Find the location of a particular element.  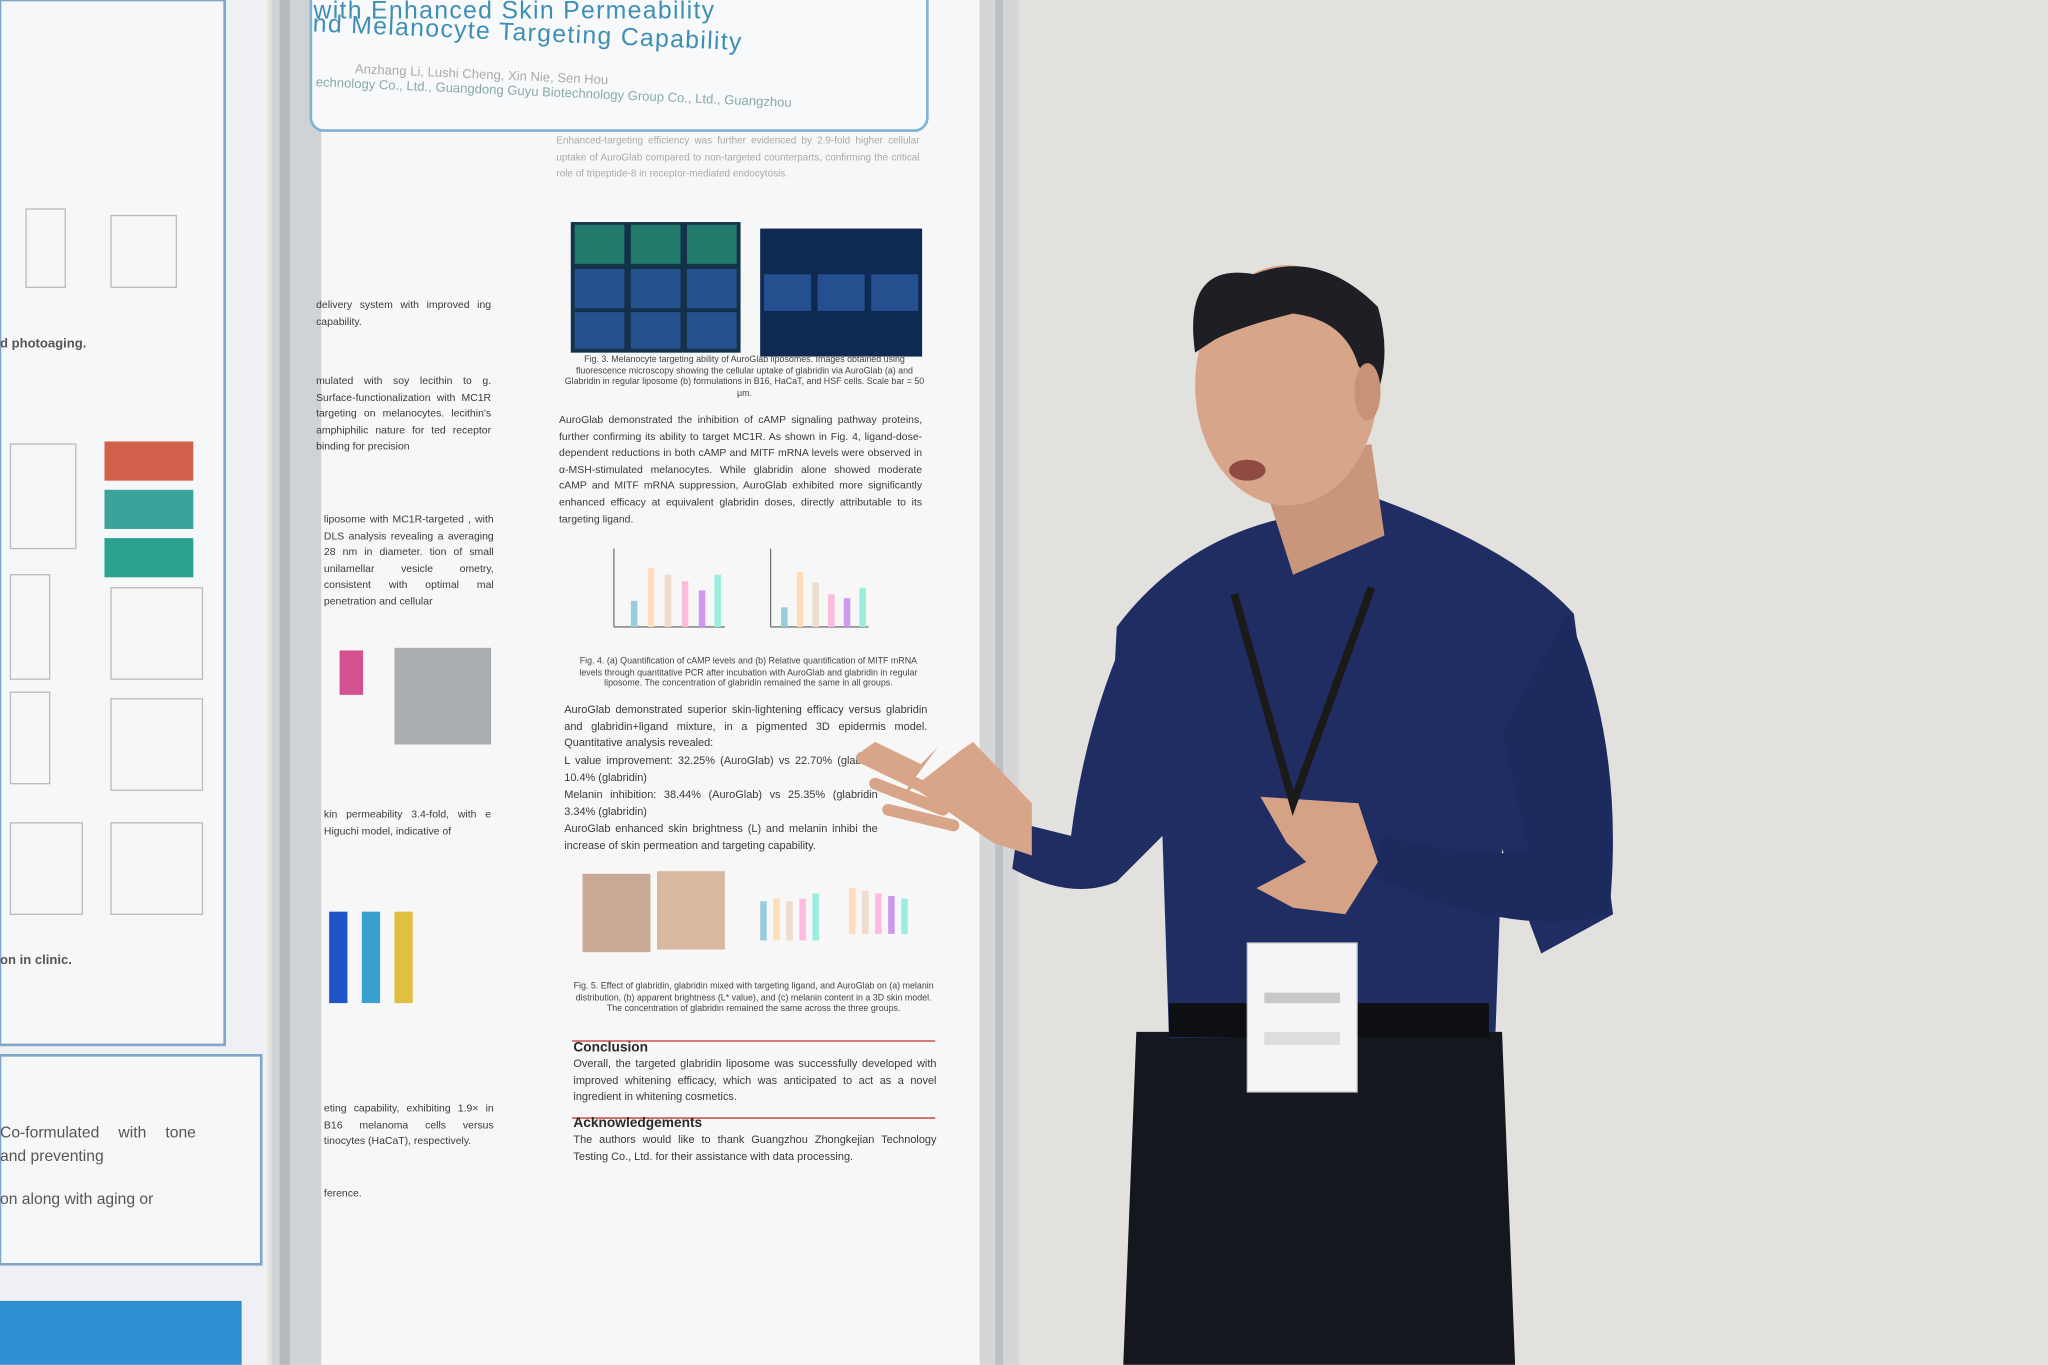

text: Co-formulated with tone and preventing is located at coordinates (98, 1144).